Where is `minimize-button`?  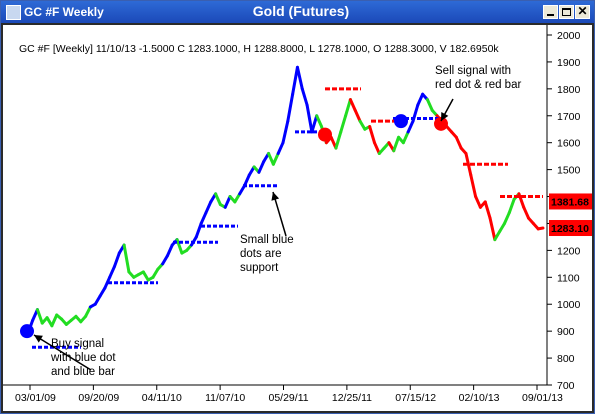
minimize-button is located at coordinates (550, 12).